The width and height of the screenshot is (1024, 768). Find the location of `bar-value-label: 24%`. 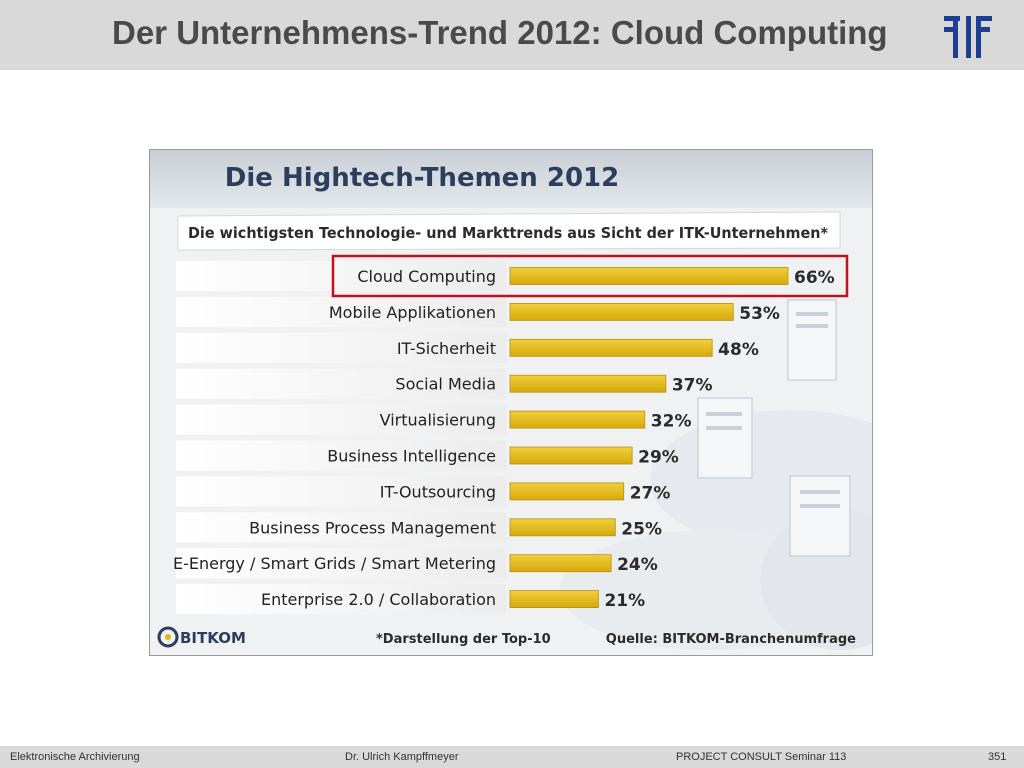

bar-value-label: 24% is located at coordinates (637, 565).